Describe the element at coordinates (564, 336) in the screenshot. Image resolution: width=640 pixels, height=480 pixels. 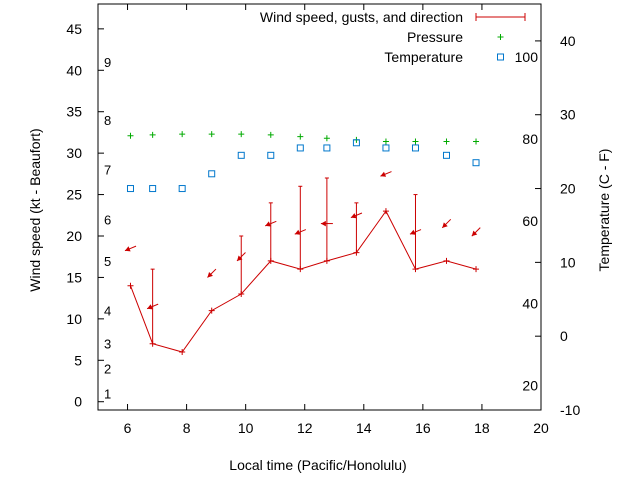
I see `y-right-tick-label: 0` at that location.